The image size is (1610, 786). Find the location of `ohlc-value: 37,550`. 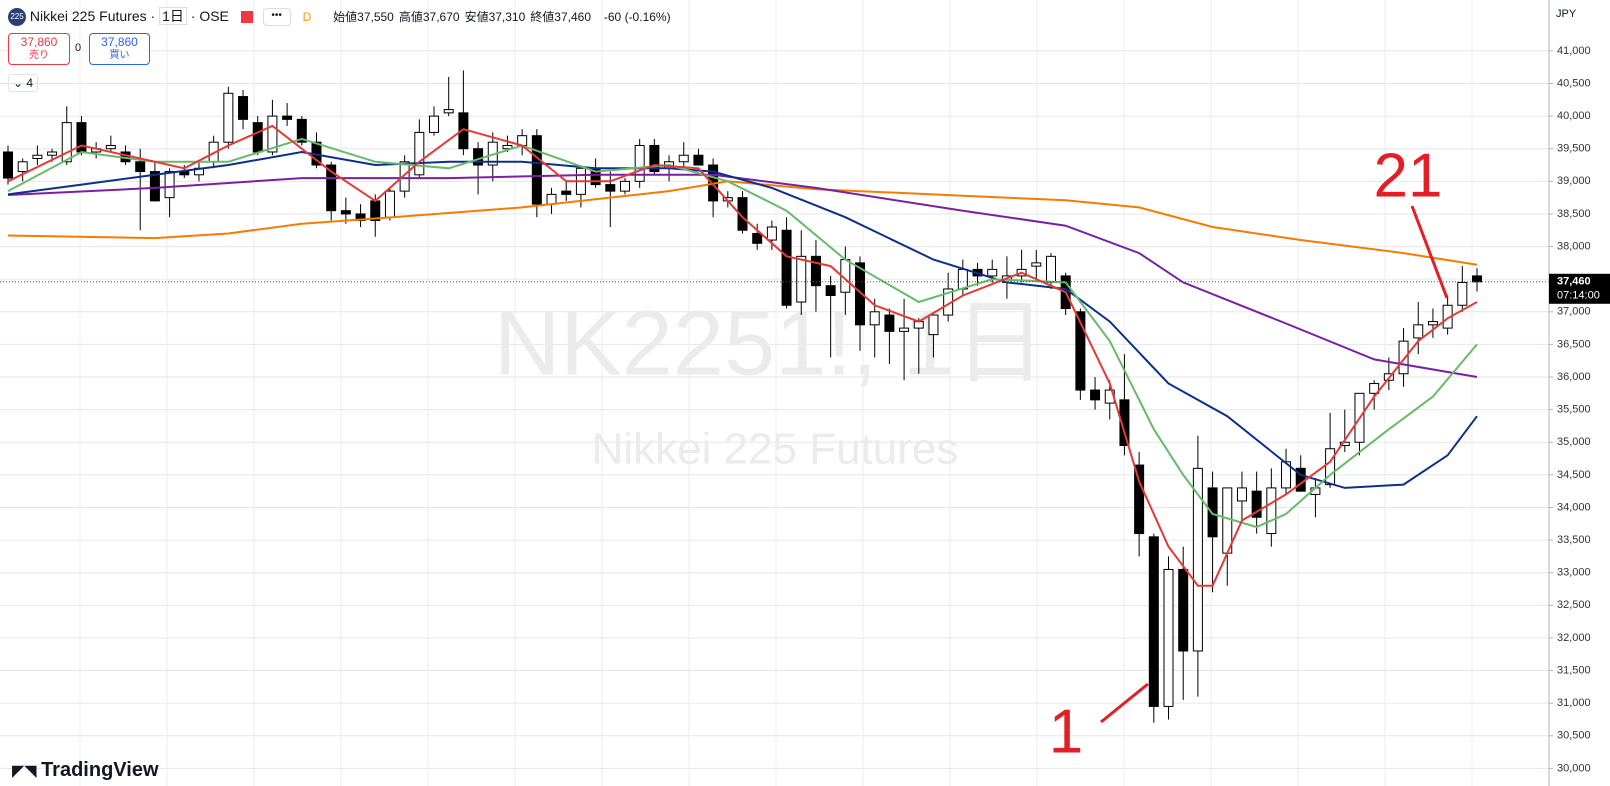

ohlc-value: 37,550 is located at coordinates (375, 17).